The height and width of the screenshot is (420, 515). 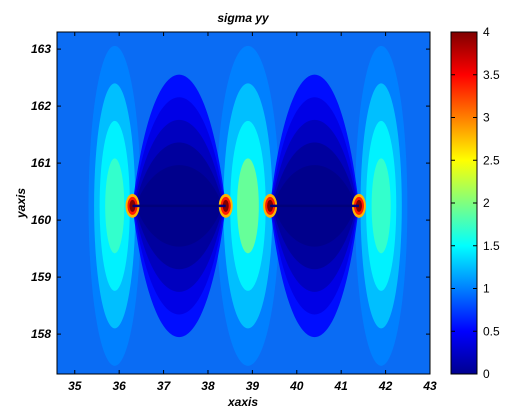 I want to click on colorbar-tick-label: 3, so click(x=486, y=118).